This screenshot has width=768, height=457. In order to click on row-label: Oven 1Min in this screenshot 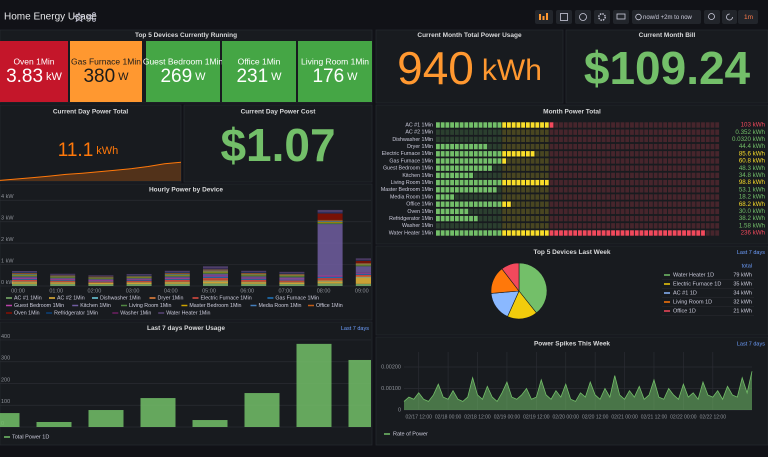, I will do `click(420, 212)`.